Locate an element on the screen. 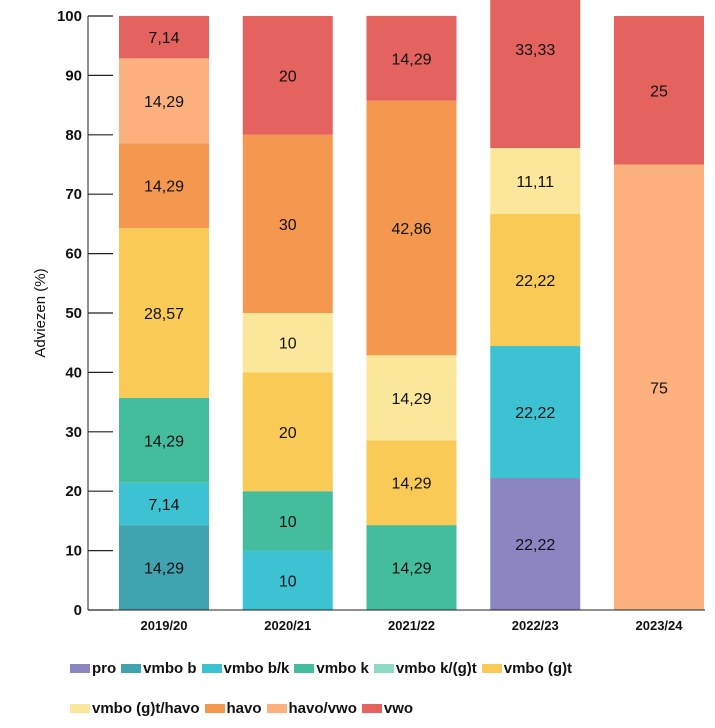 This screenshot has height=728, width=715. legend-label: havo/vwo is located at coordinates (322, 708).